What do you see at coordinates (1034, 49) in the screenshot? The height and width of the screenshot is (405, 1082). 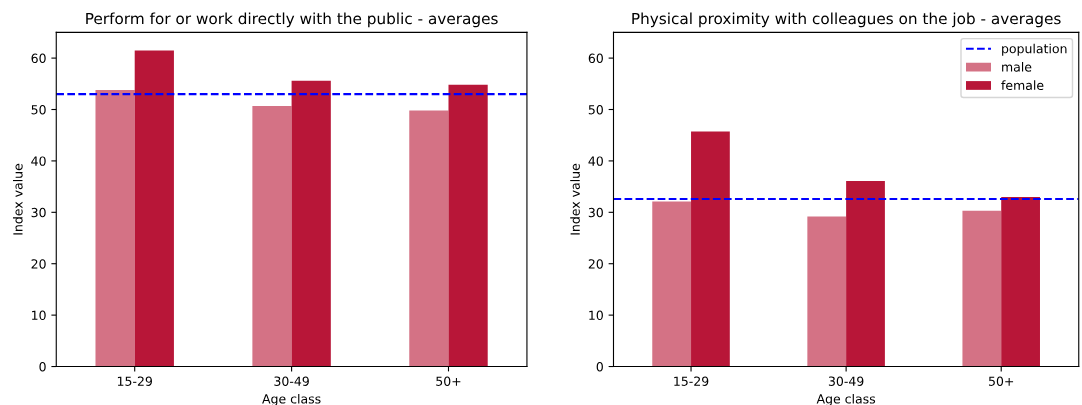 I see `legend-label: population` at bounding box center [1034, 49].